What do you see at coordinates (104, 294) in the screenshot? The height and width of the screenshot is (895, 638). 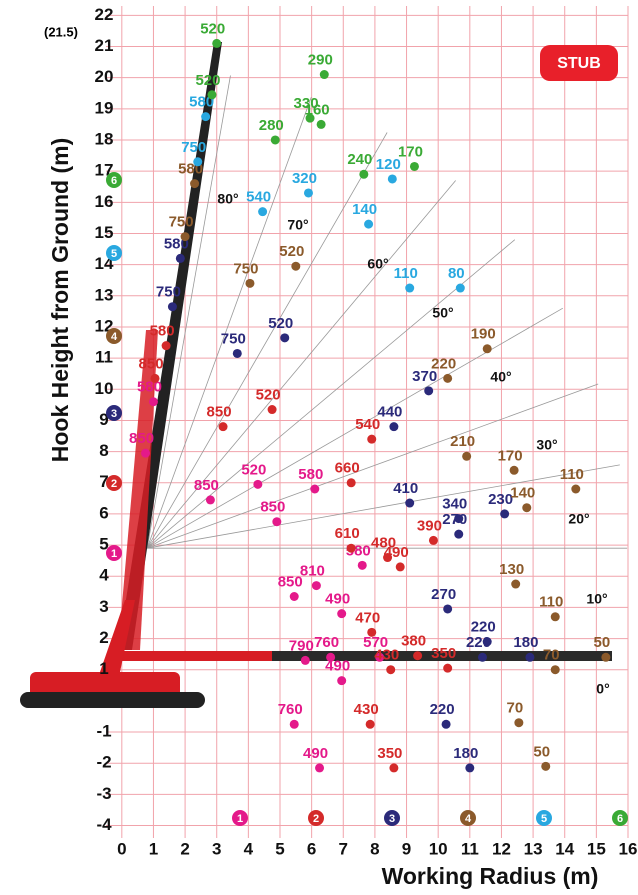 I see `y-tick-label: 13` at bounding box center [104, 294].